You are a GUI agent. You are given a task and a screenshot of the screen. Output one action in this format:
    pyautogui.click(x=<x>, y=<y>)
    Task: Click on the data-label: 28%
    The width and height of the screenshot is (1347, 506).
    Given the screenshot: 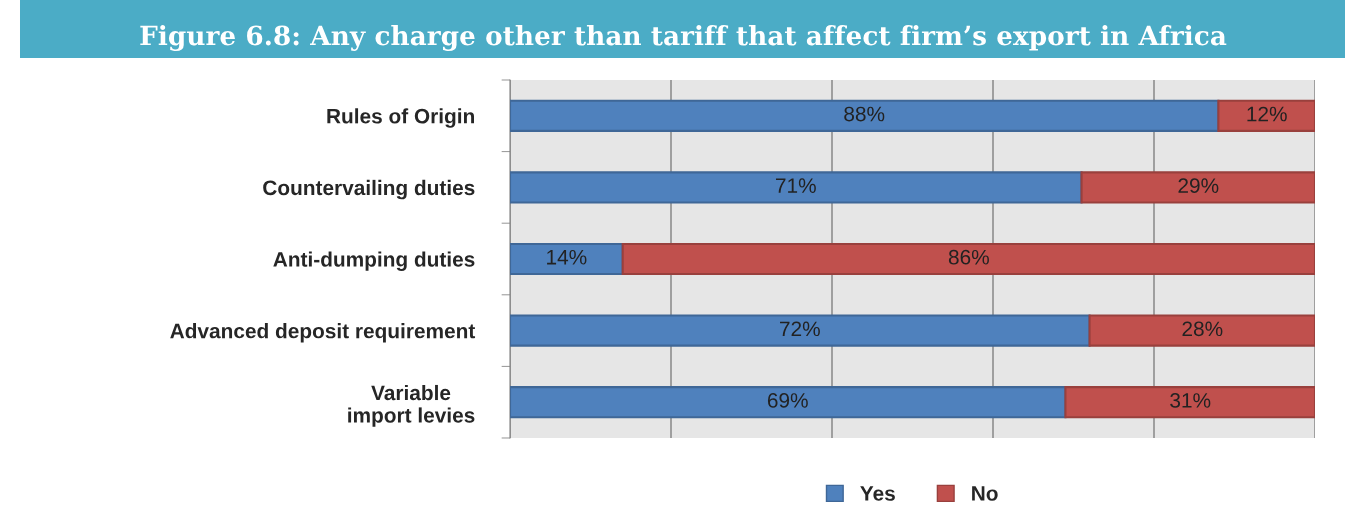 What is the action you would take?
    pyautogui.click(x=1202, y=329)
    